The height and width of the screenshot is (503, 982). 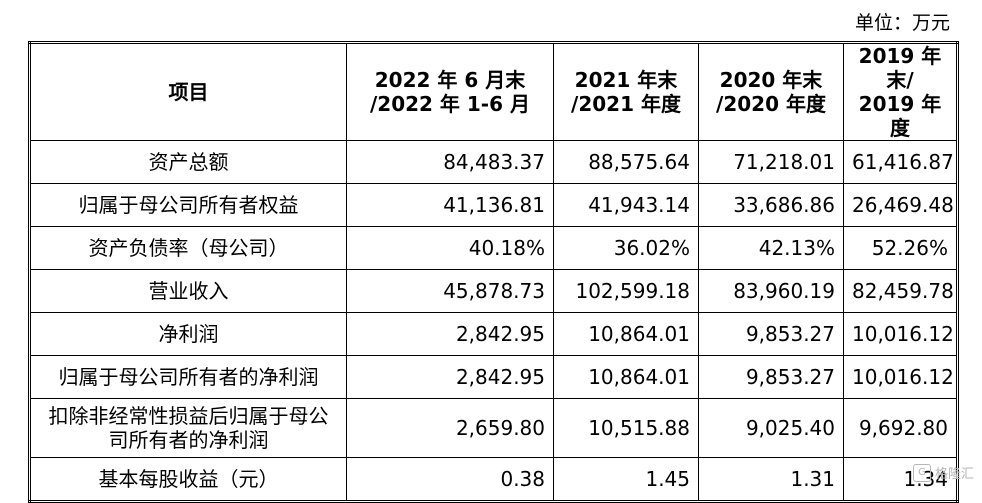 I want to click on row-label: 归属于母公司所有者的净利润, so click(x=188, y=377).